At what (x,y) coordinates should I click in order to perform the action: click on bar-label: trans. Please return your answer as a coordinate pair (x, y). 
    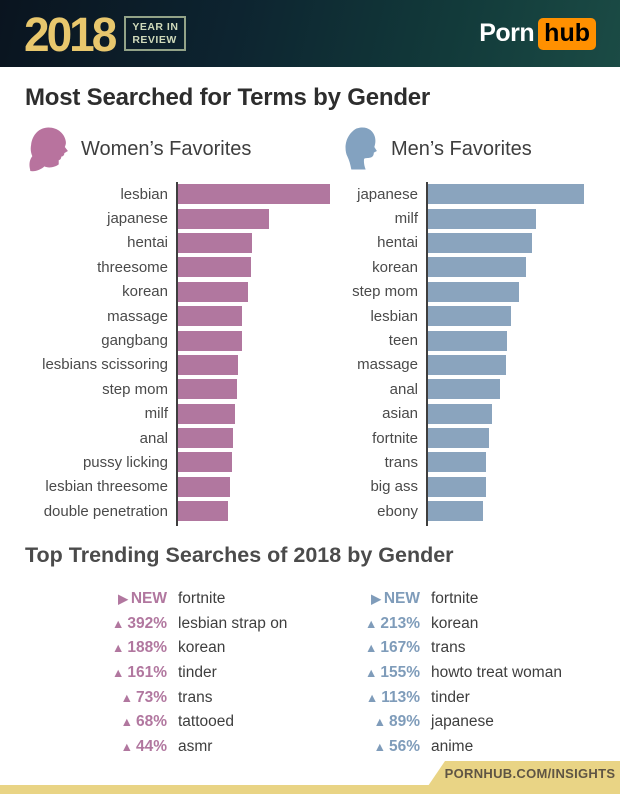
    Looking at the image, I should click on (401, 462).